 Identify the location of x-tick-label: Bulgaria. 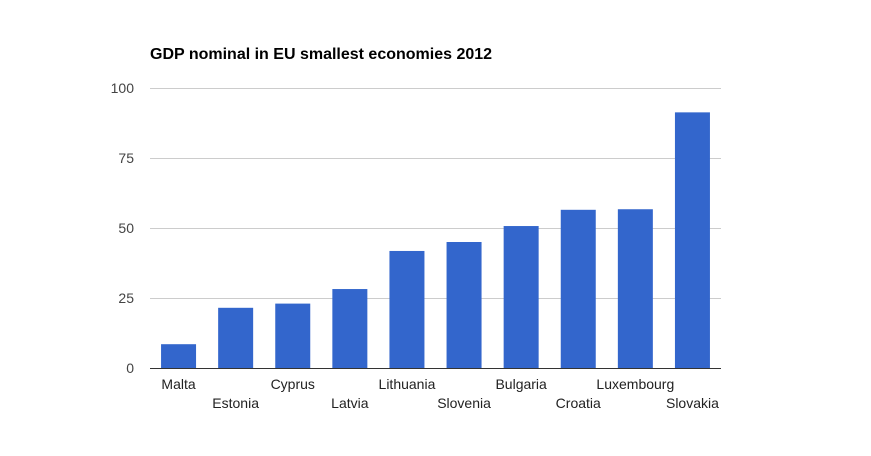
(521, 384).